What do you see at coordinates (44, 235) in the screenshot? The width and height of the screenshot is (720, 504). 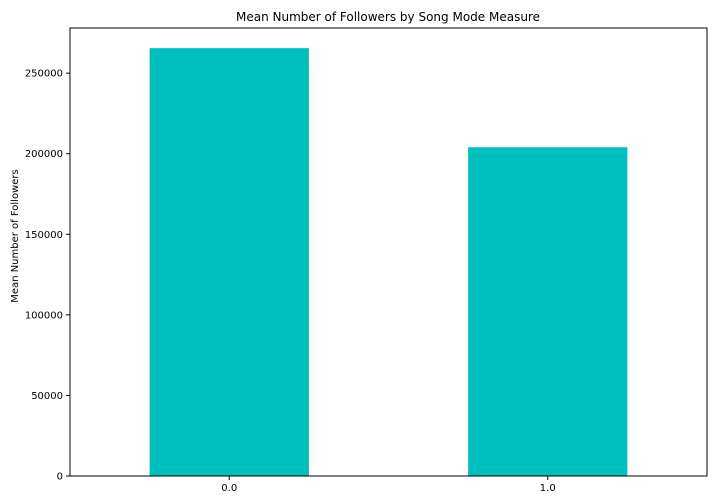 I see `y-tick-label-3: 150000` at bounding box center [44, 235].